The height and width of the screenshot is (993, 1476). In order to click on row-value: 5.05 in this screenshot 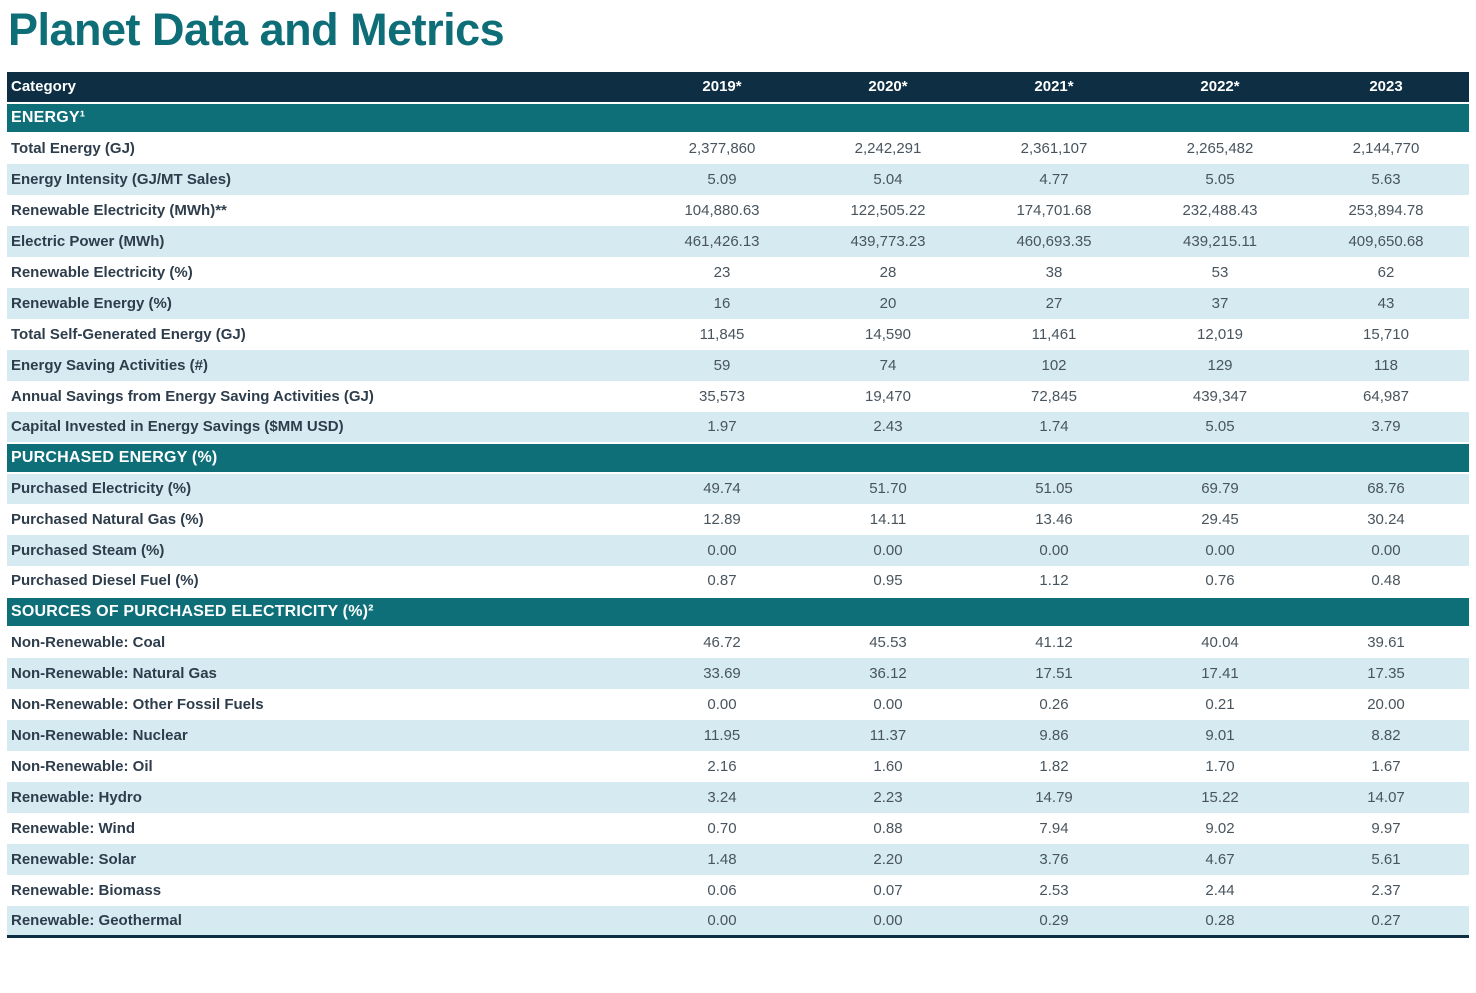, I will do `click(1220, 179)`.